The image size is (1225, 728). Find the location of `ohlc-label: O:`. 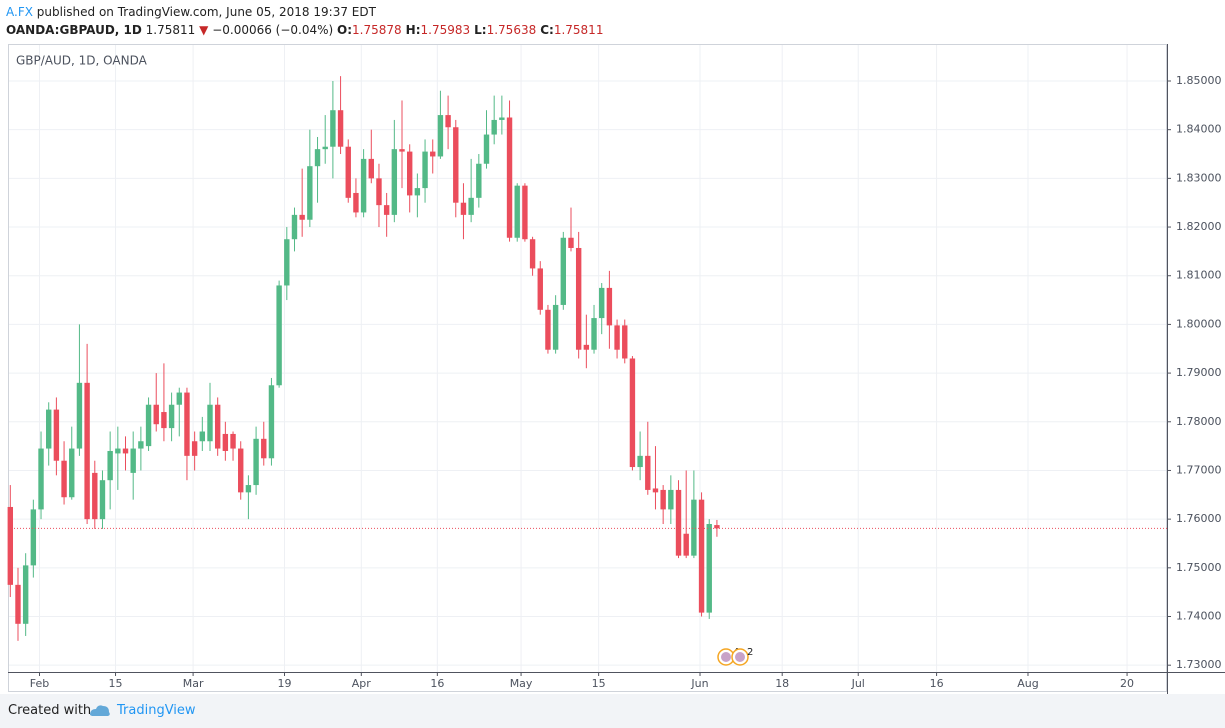

ohlc-label: O: is located at coordinates (345, 30).